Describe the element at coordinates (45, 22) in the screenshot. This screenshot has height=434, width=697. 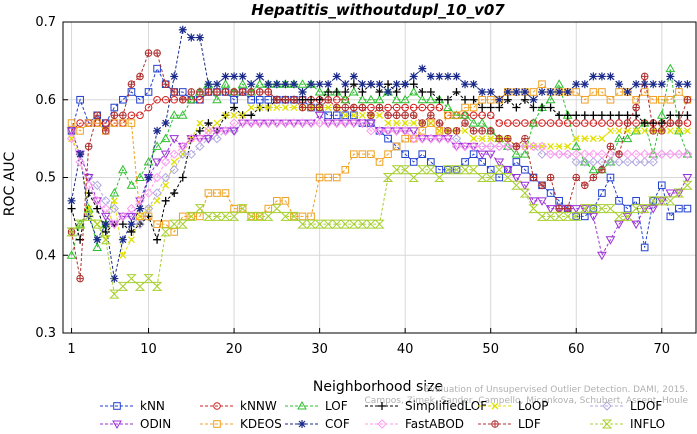
I see `y-tick-label: 0.7` at that location.